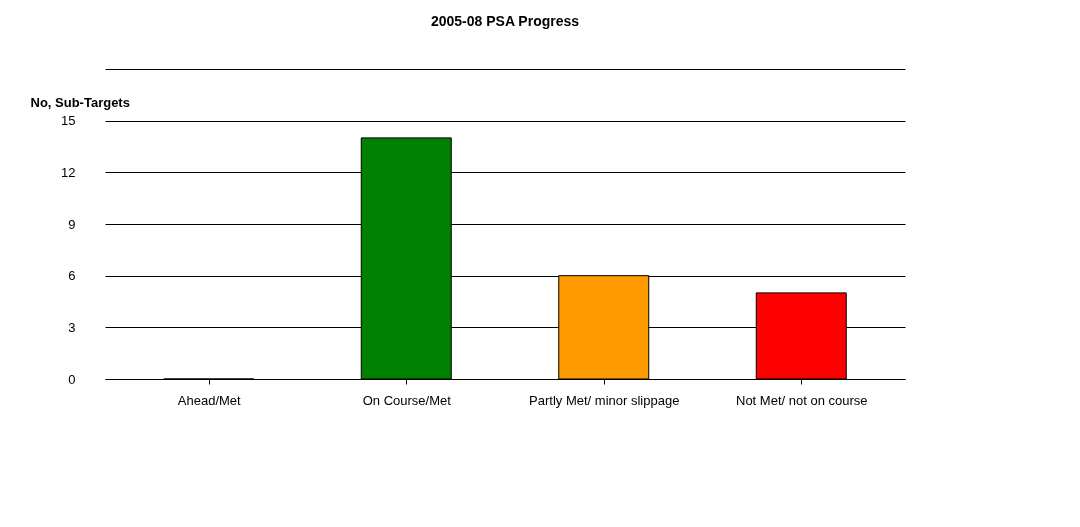  Describe the element at coordinates (72, 224) in the screenshot. I see `y-tick-label: 9` at that location.